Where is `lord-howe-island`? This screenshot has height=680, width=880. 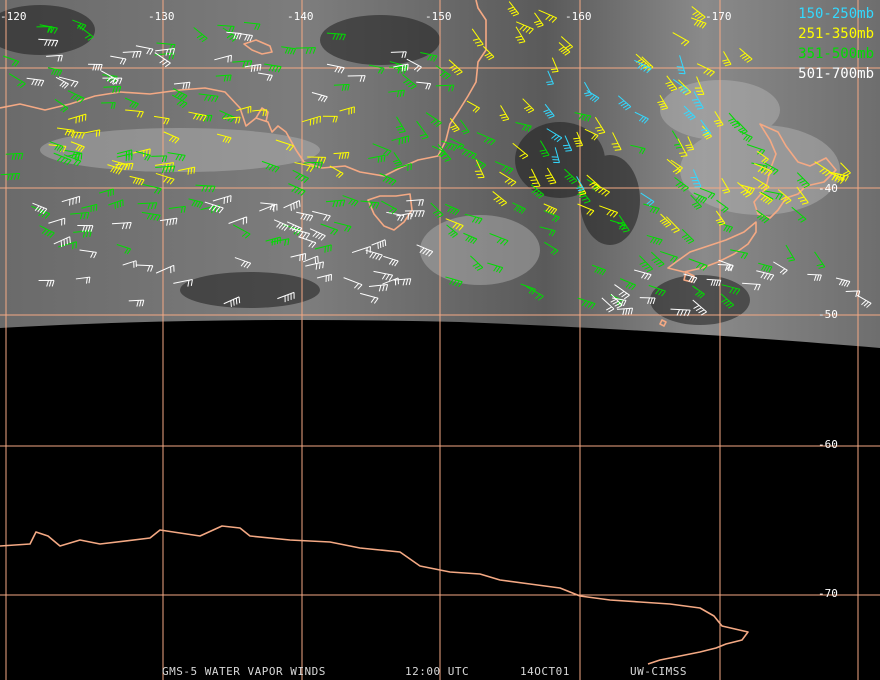
lord-howe-island is located at coordinates (663, 323).